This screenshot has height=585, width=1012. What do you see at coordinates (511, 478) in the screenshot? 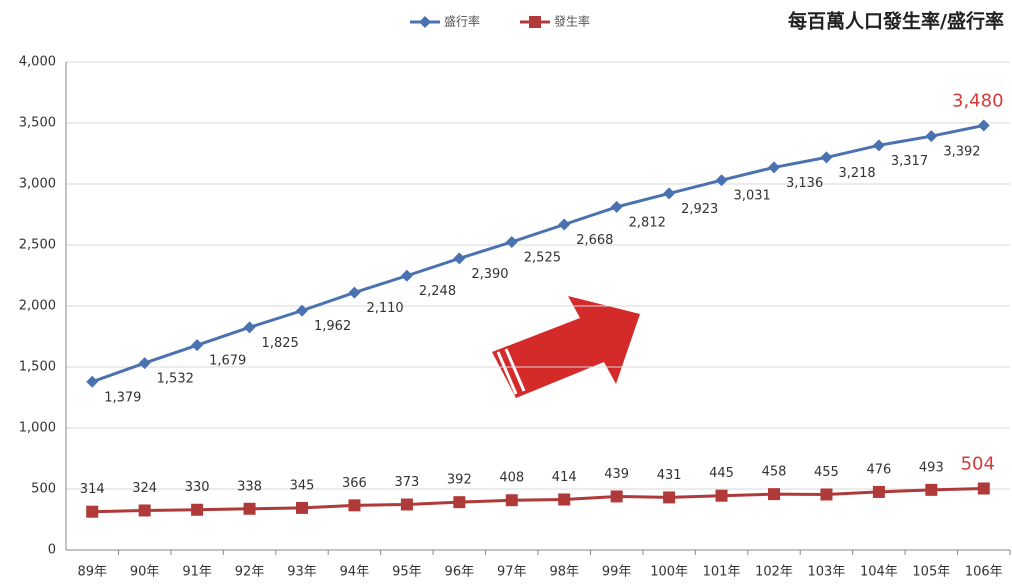
I see `data-label: 408` at bounding box center [511, 478].